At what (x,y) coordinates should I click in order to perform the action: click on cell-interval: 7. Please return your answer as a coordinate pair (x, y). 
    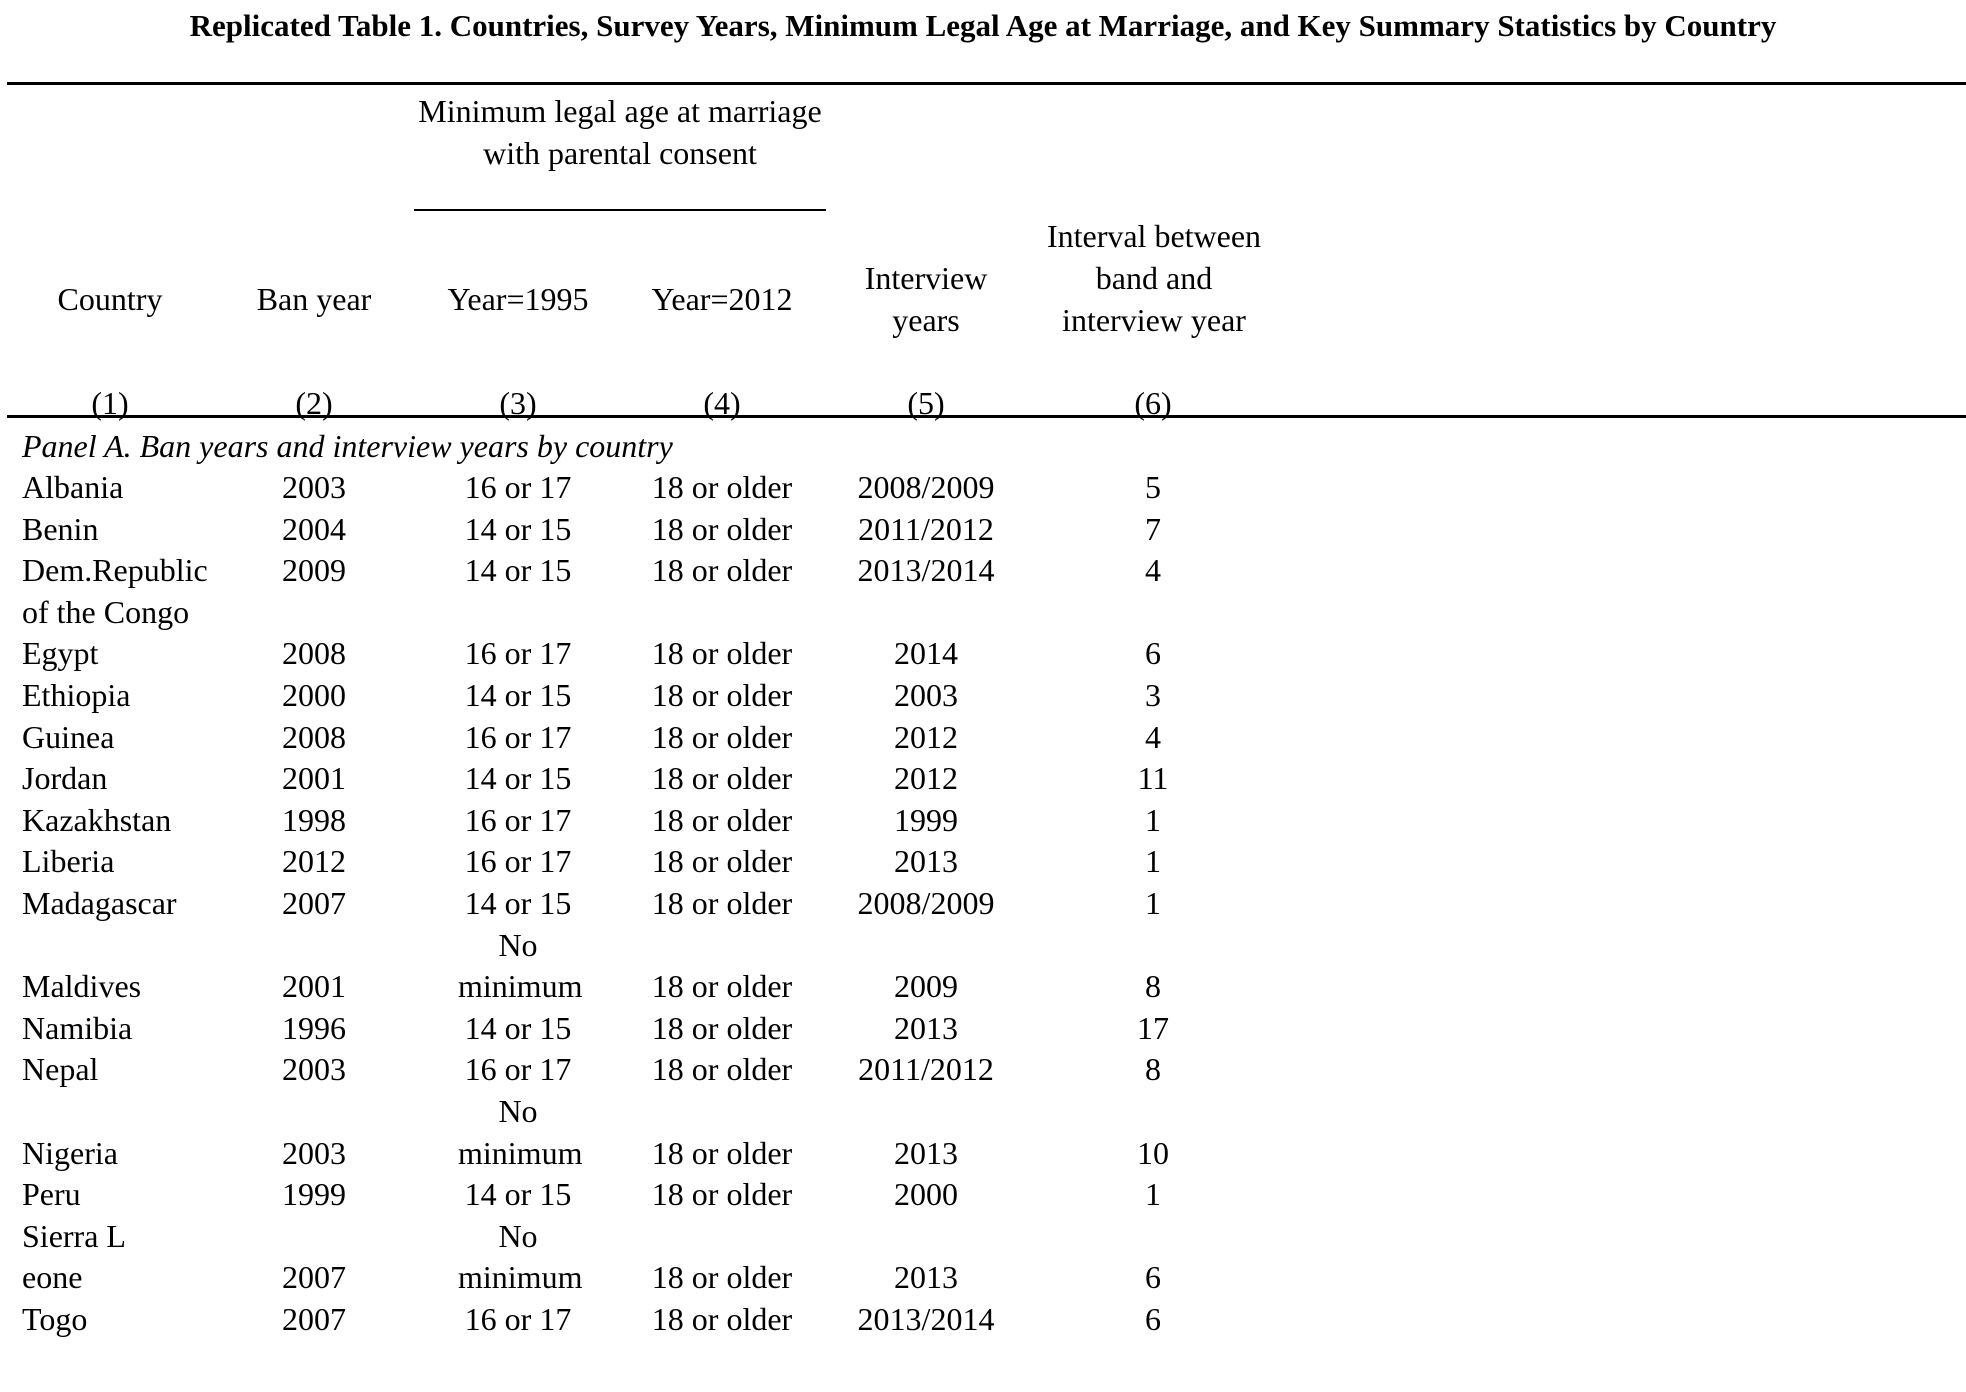
    Looking at the image, I should click on (1153, 528).